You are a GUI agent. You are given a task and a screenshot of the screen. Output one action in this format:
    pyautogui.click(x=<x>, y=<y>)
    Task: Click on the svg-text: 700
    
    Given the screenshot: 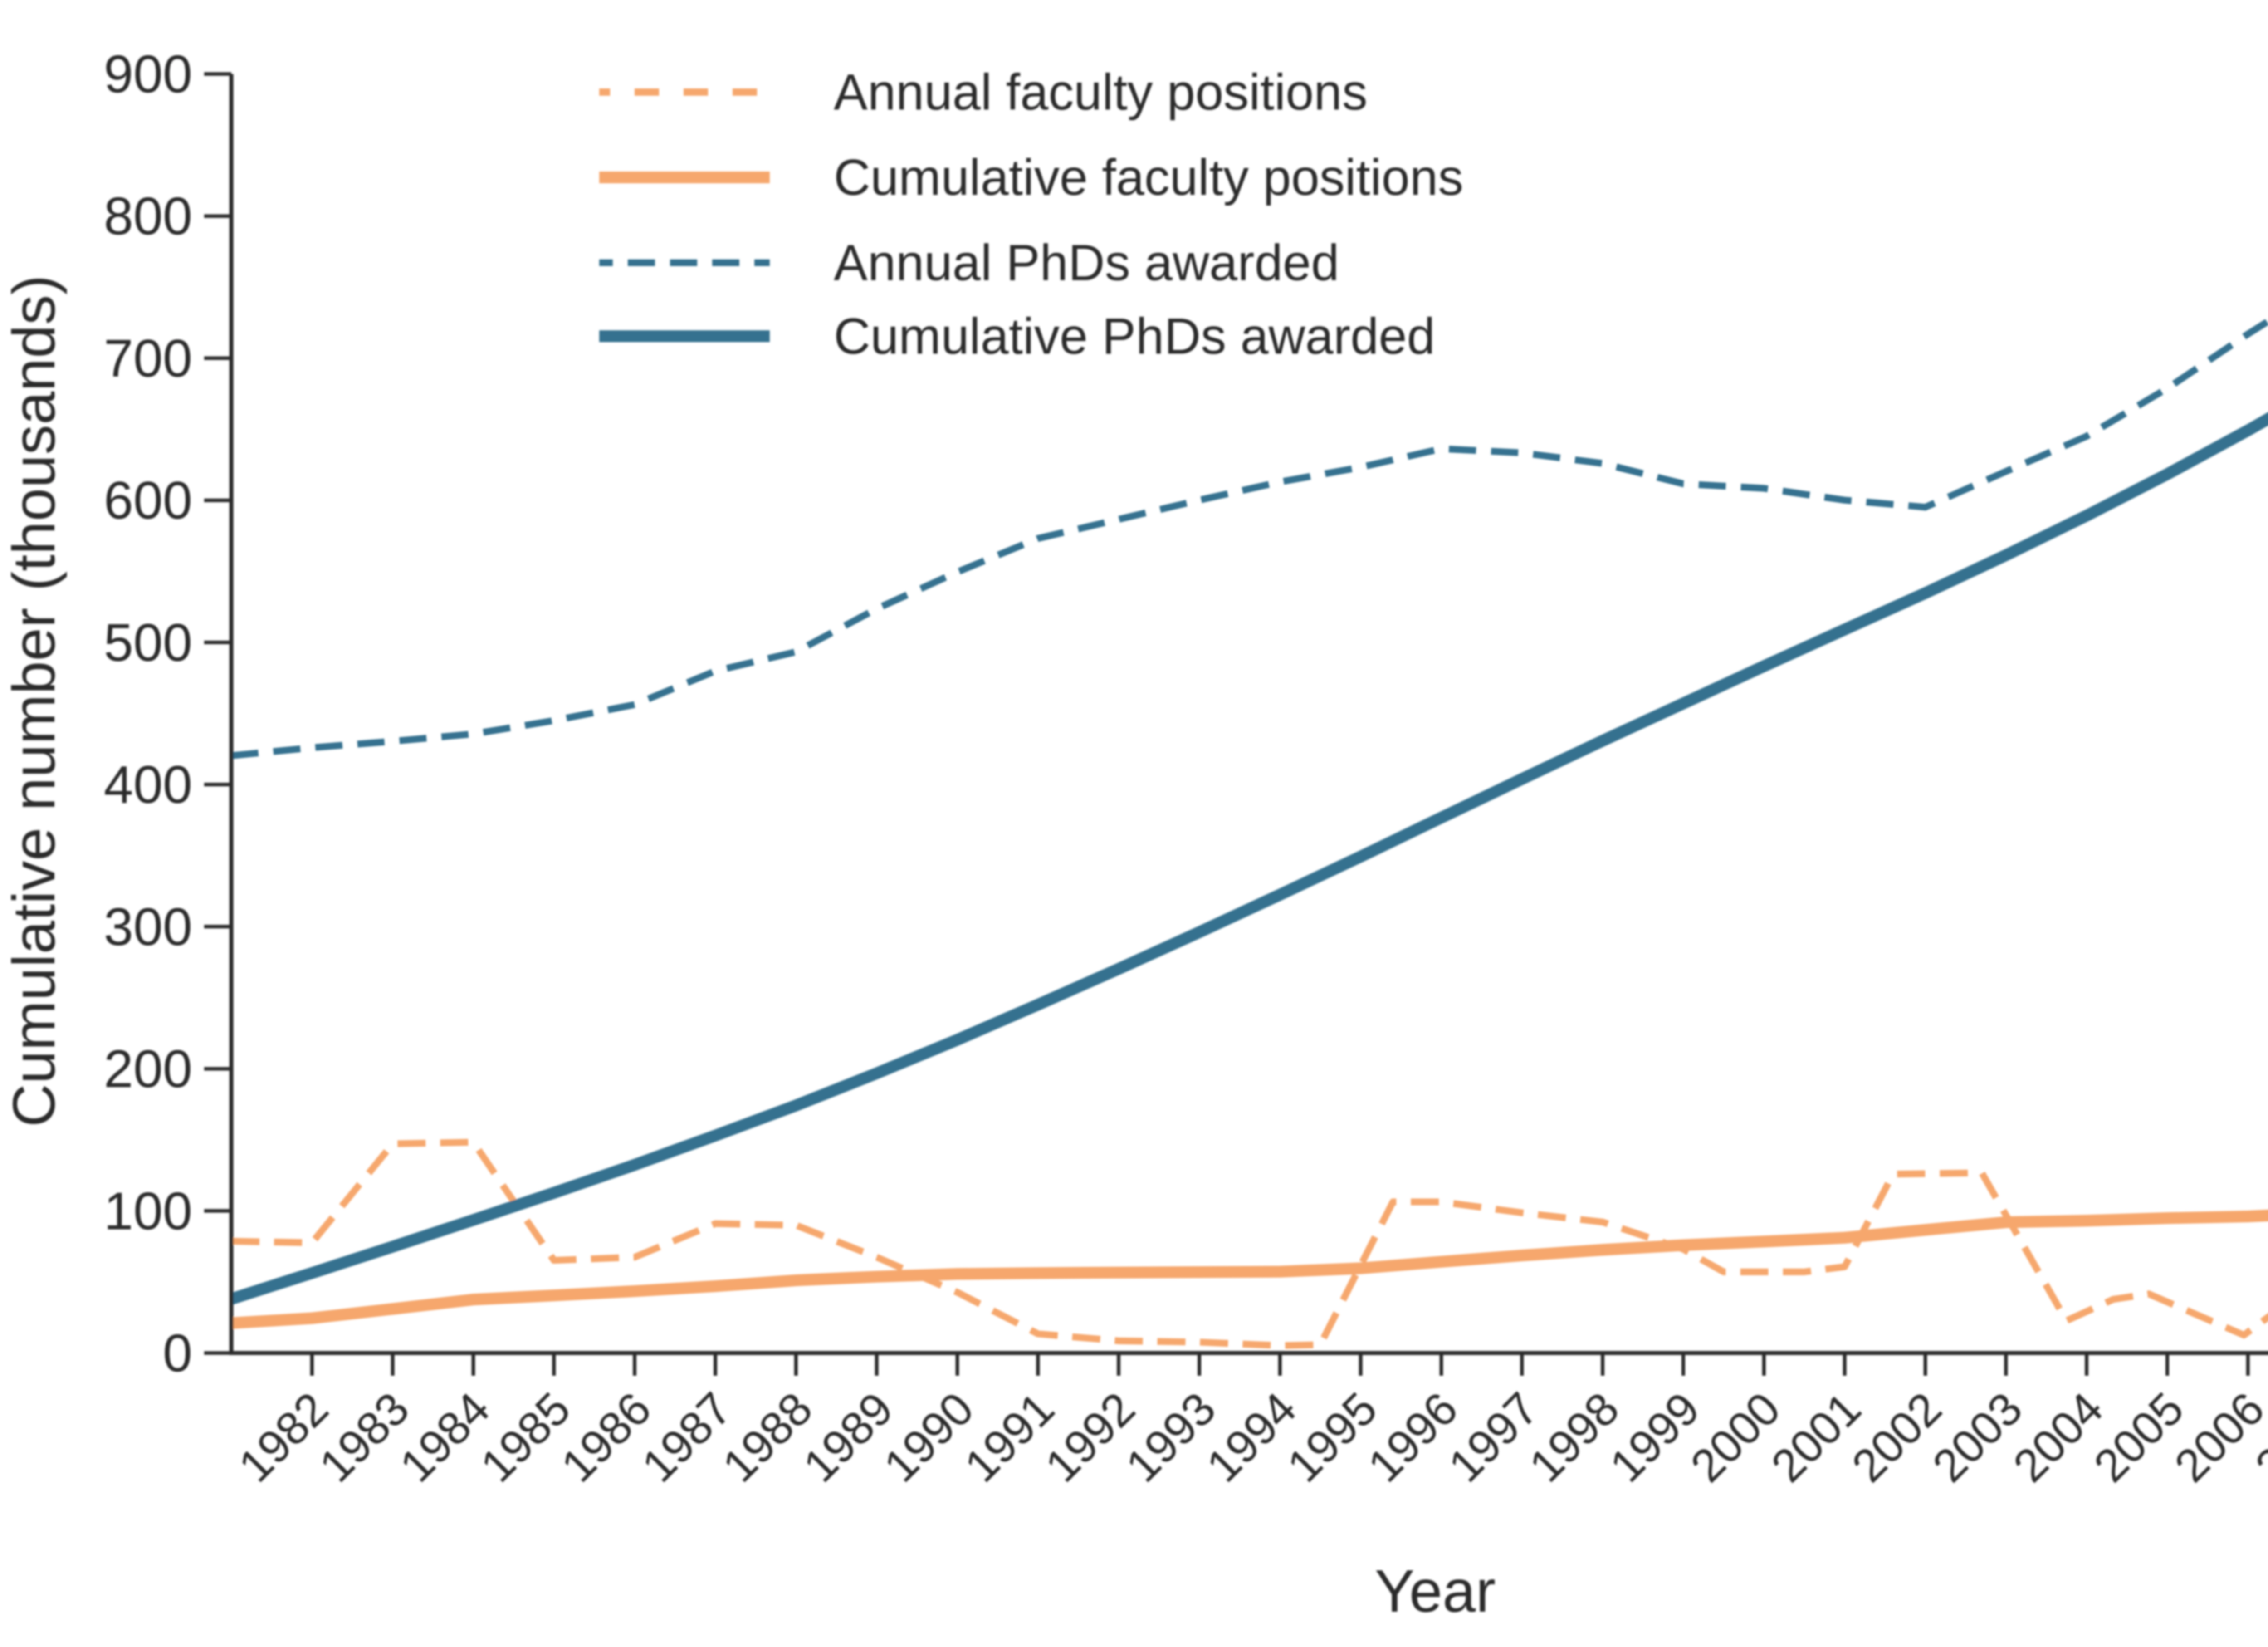 What is the action you would take?
    pyautogui.click(x=148, y=358)
    